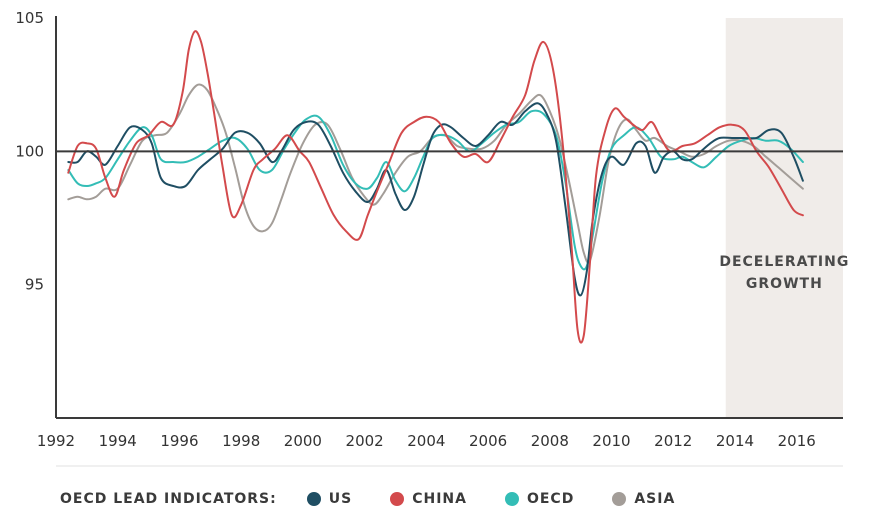 The width and height of the screenshot is (870, 530). Describe the element at coordinates (303, 441) in the screenshot. I see `x-tick-label: 2000` at that location.